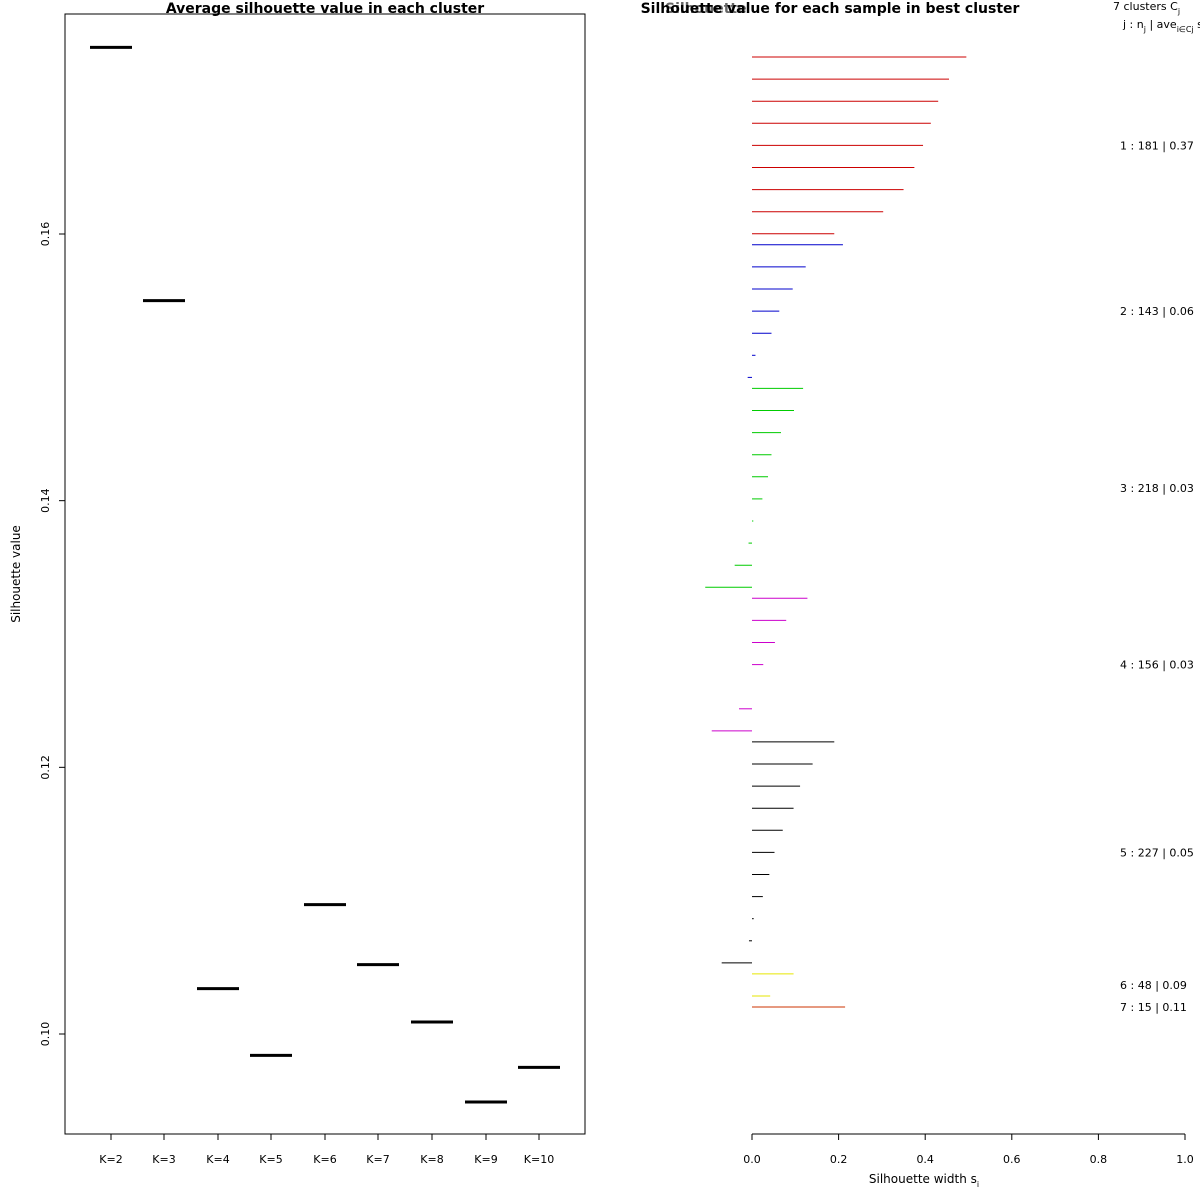 This screenshot has width=1200, height=1200. I want to click on left-x-tick-label: K=5, so click(270, 1159).